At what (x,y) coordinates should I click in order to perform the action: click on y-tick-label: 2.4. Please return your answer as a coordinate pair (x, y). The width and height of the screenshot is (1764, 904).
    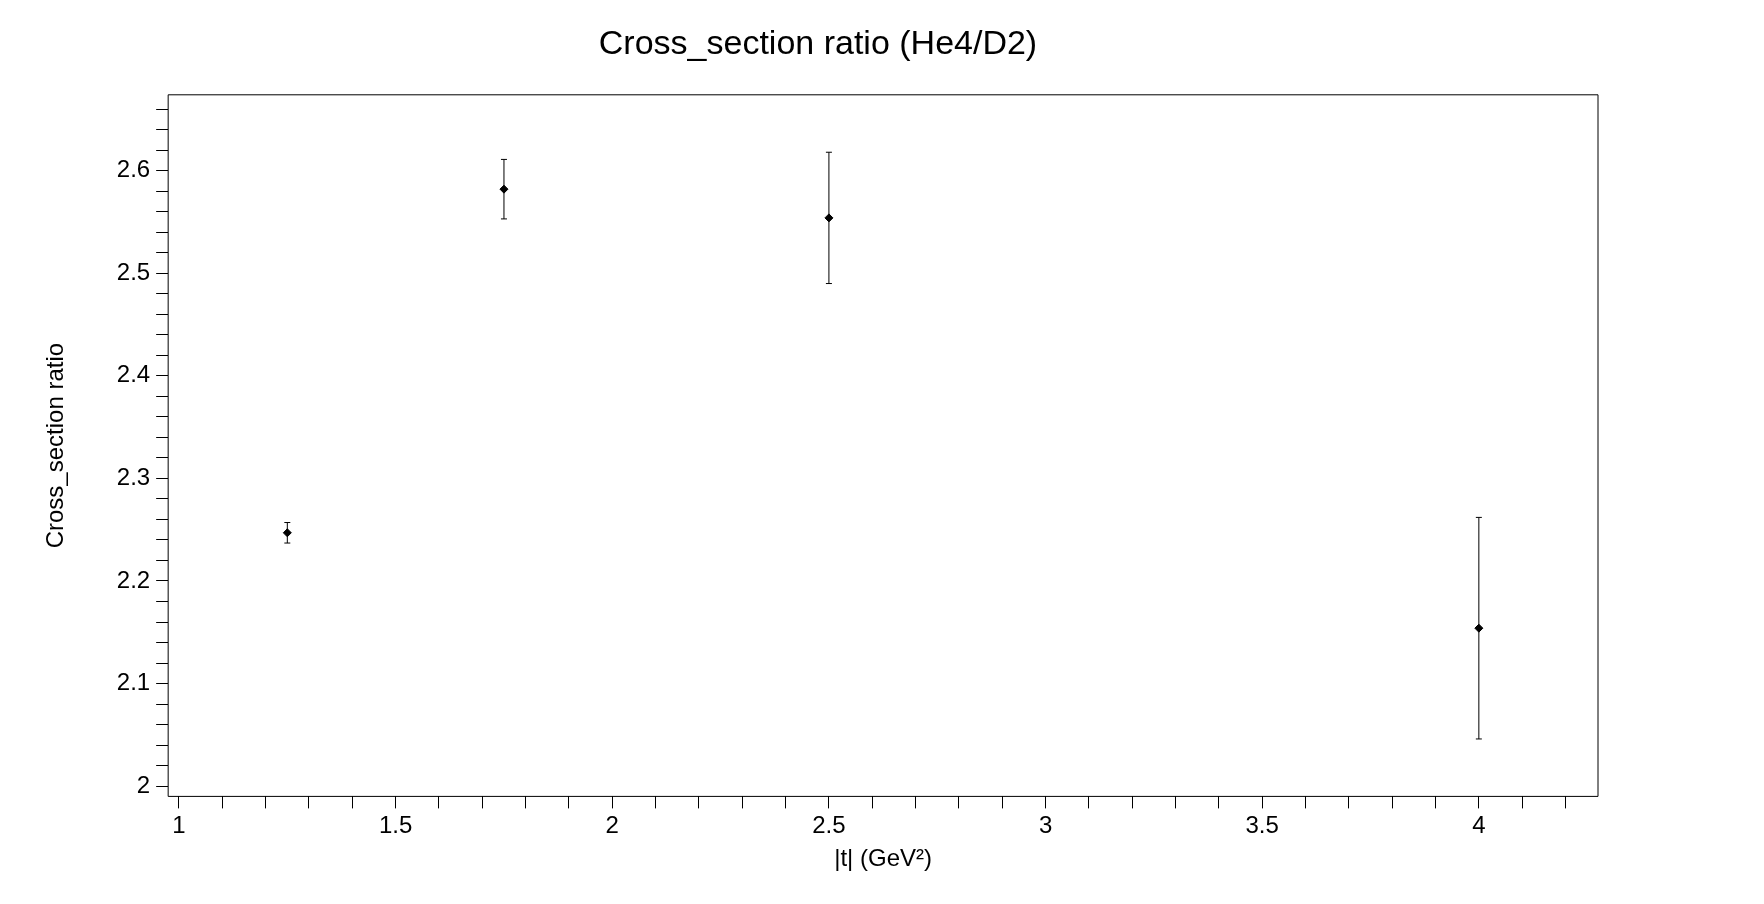
    Looking at the image, I should click on (133, 374).